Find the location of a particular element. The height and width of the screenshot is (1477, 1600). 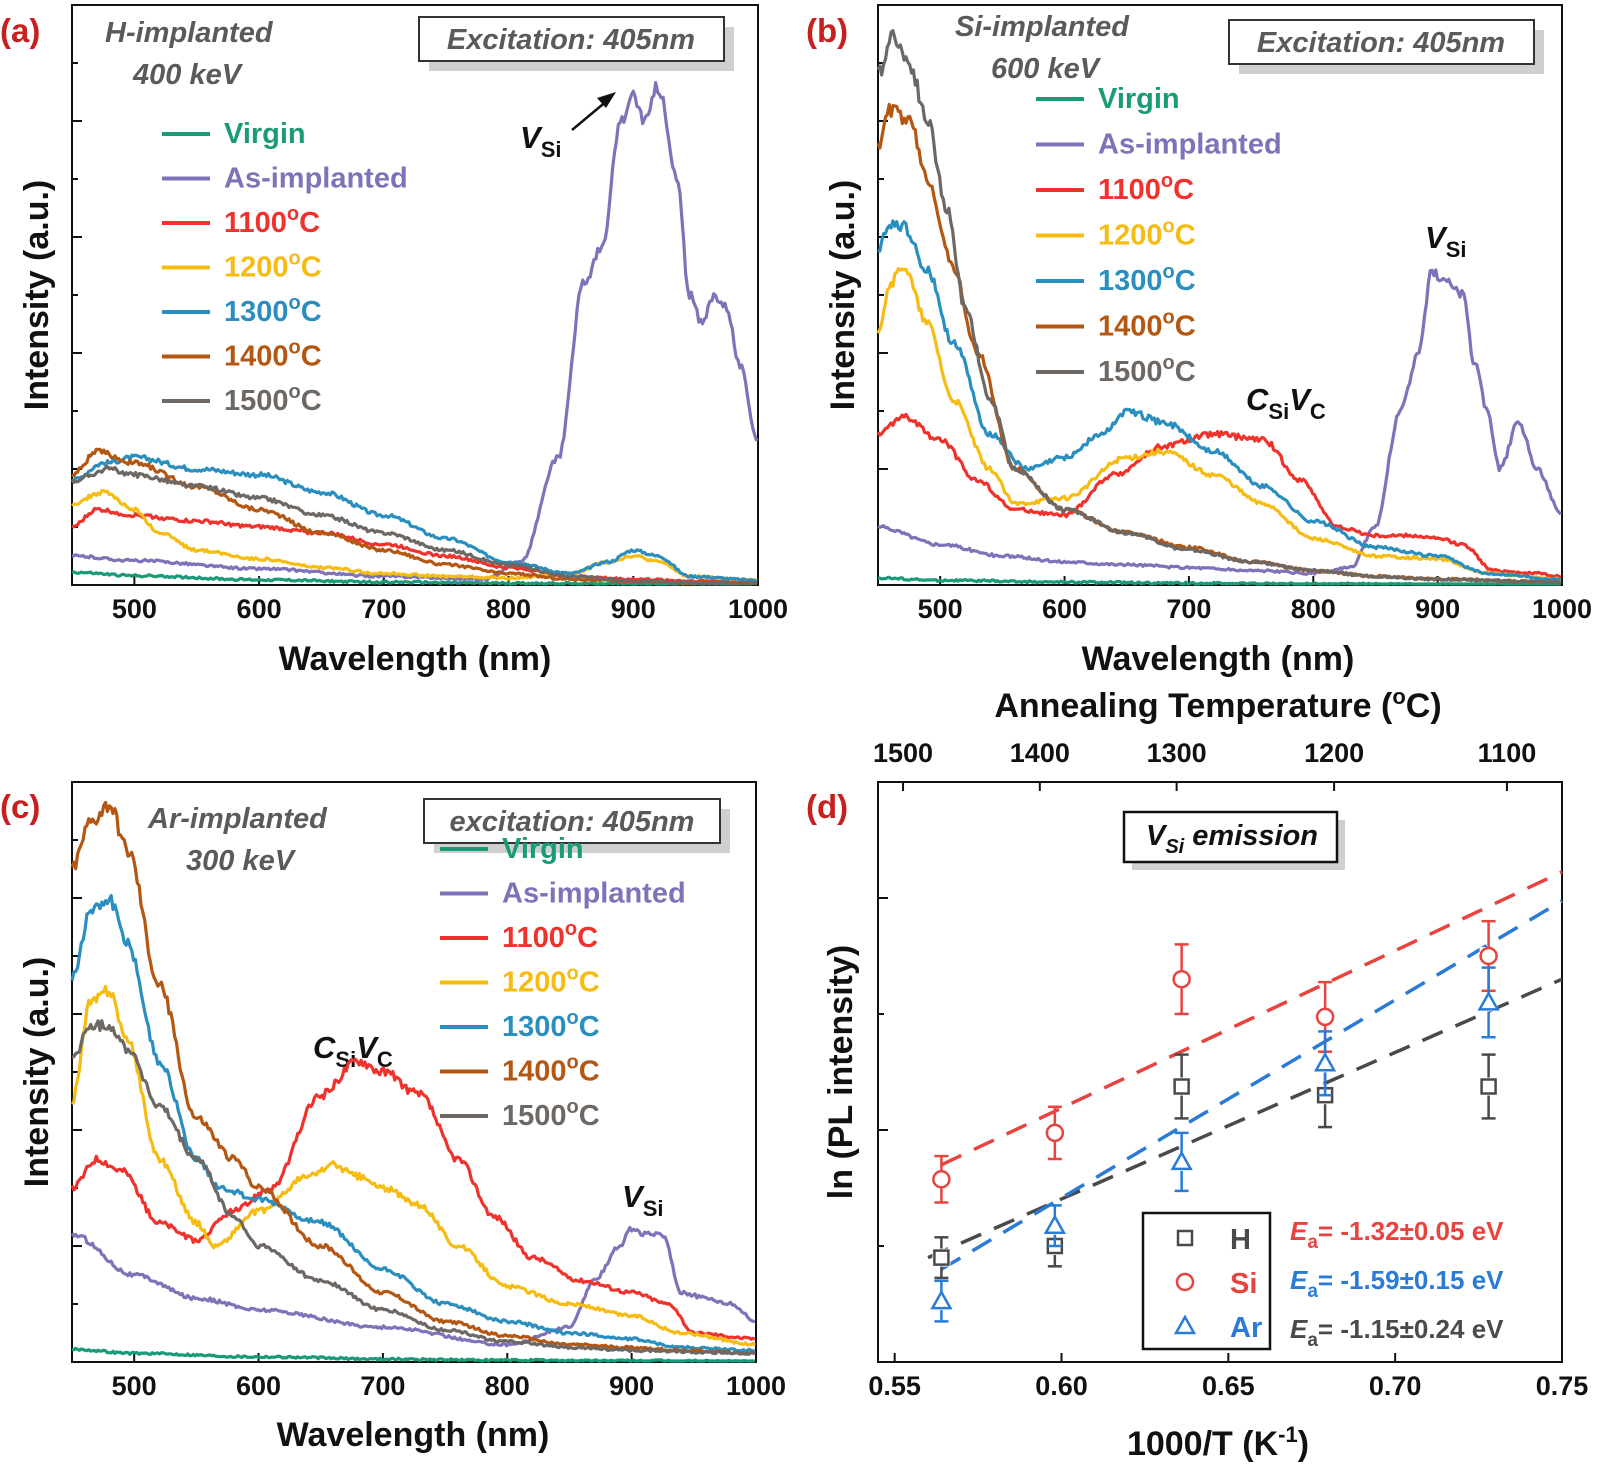

x-tick-label-a: 600 is located at coordinates (259, 609).